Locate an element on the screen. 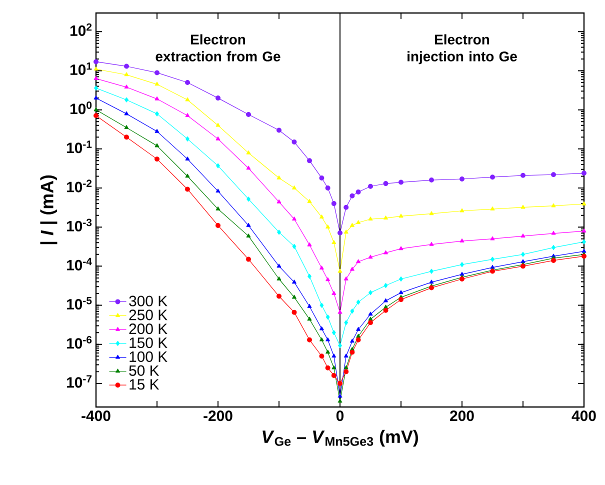 This screenshot has width=605, height=485. legend-label: 100 K is located at coordinates (149, 356).